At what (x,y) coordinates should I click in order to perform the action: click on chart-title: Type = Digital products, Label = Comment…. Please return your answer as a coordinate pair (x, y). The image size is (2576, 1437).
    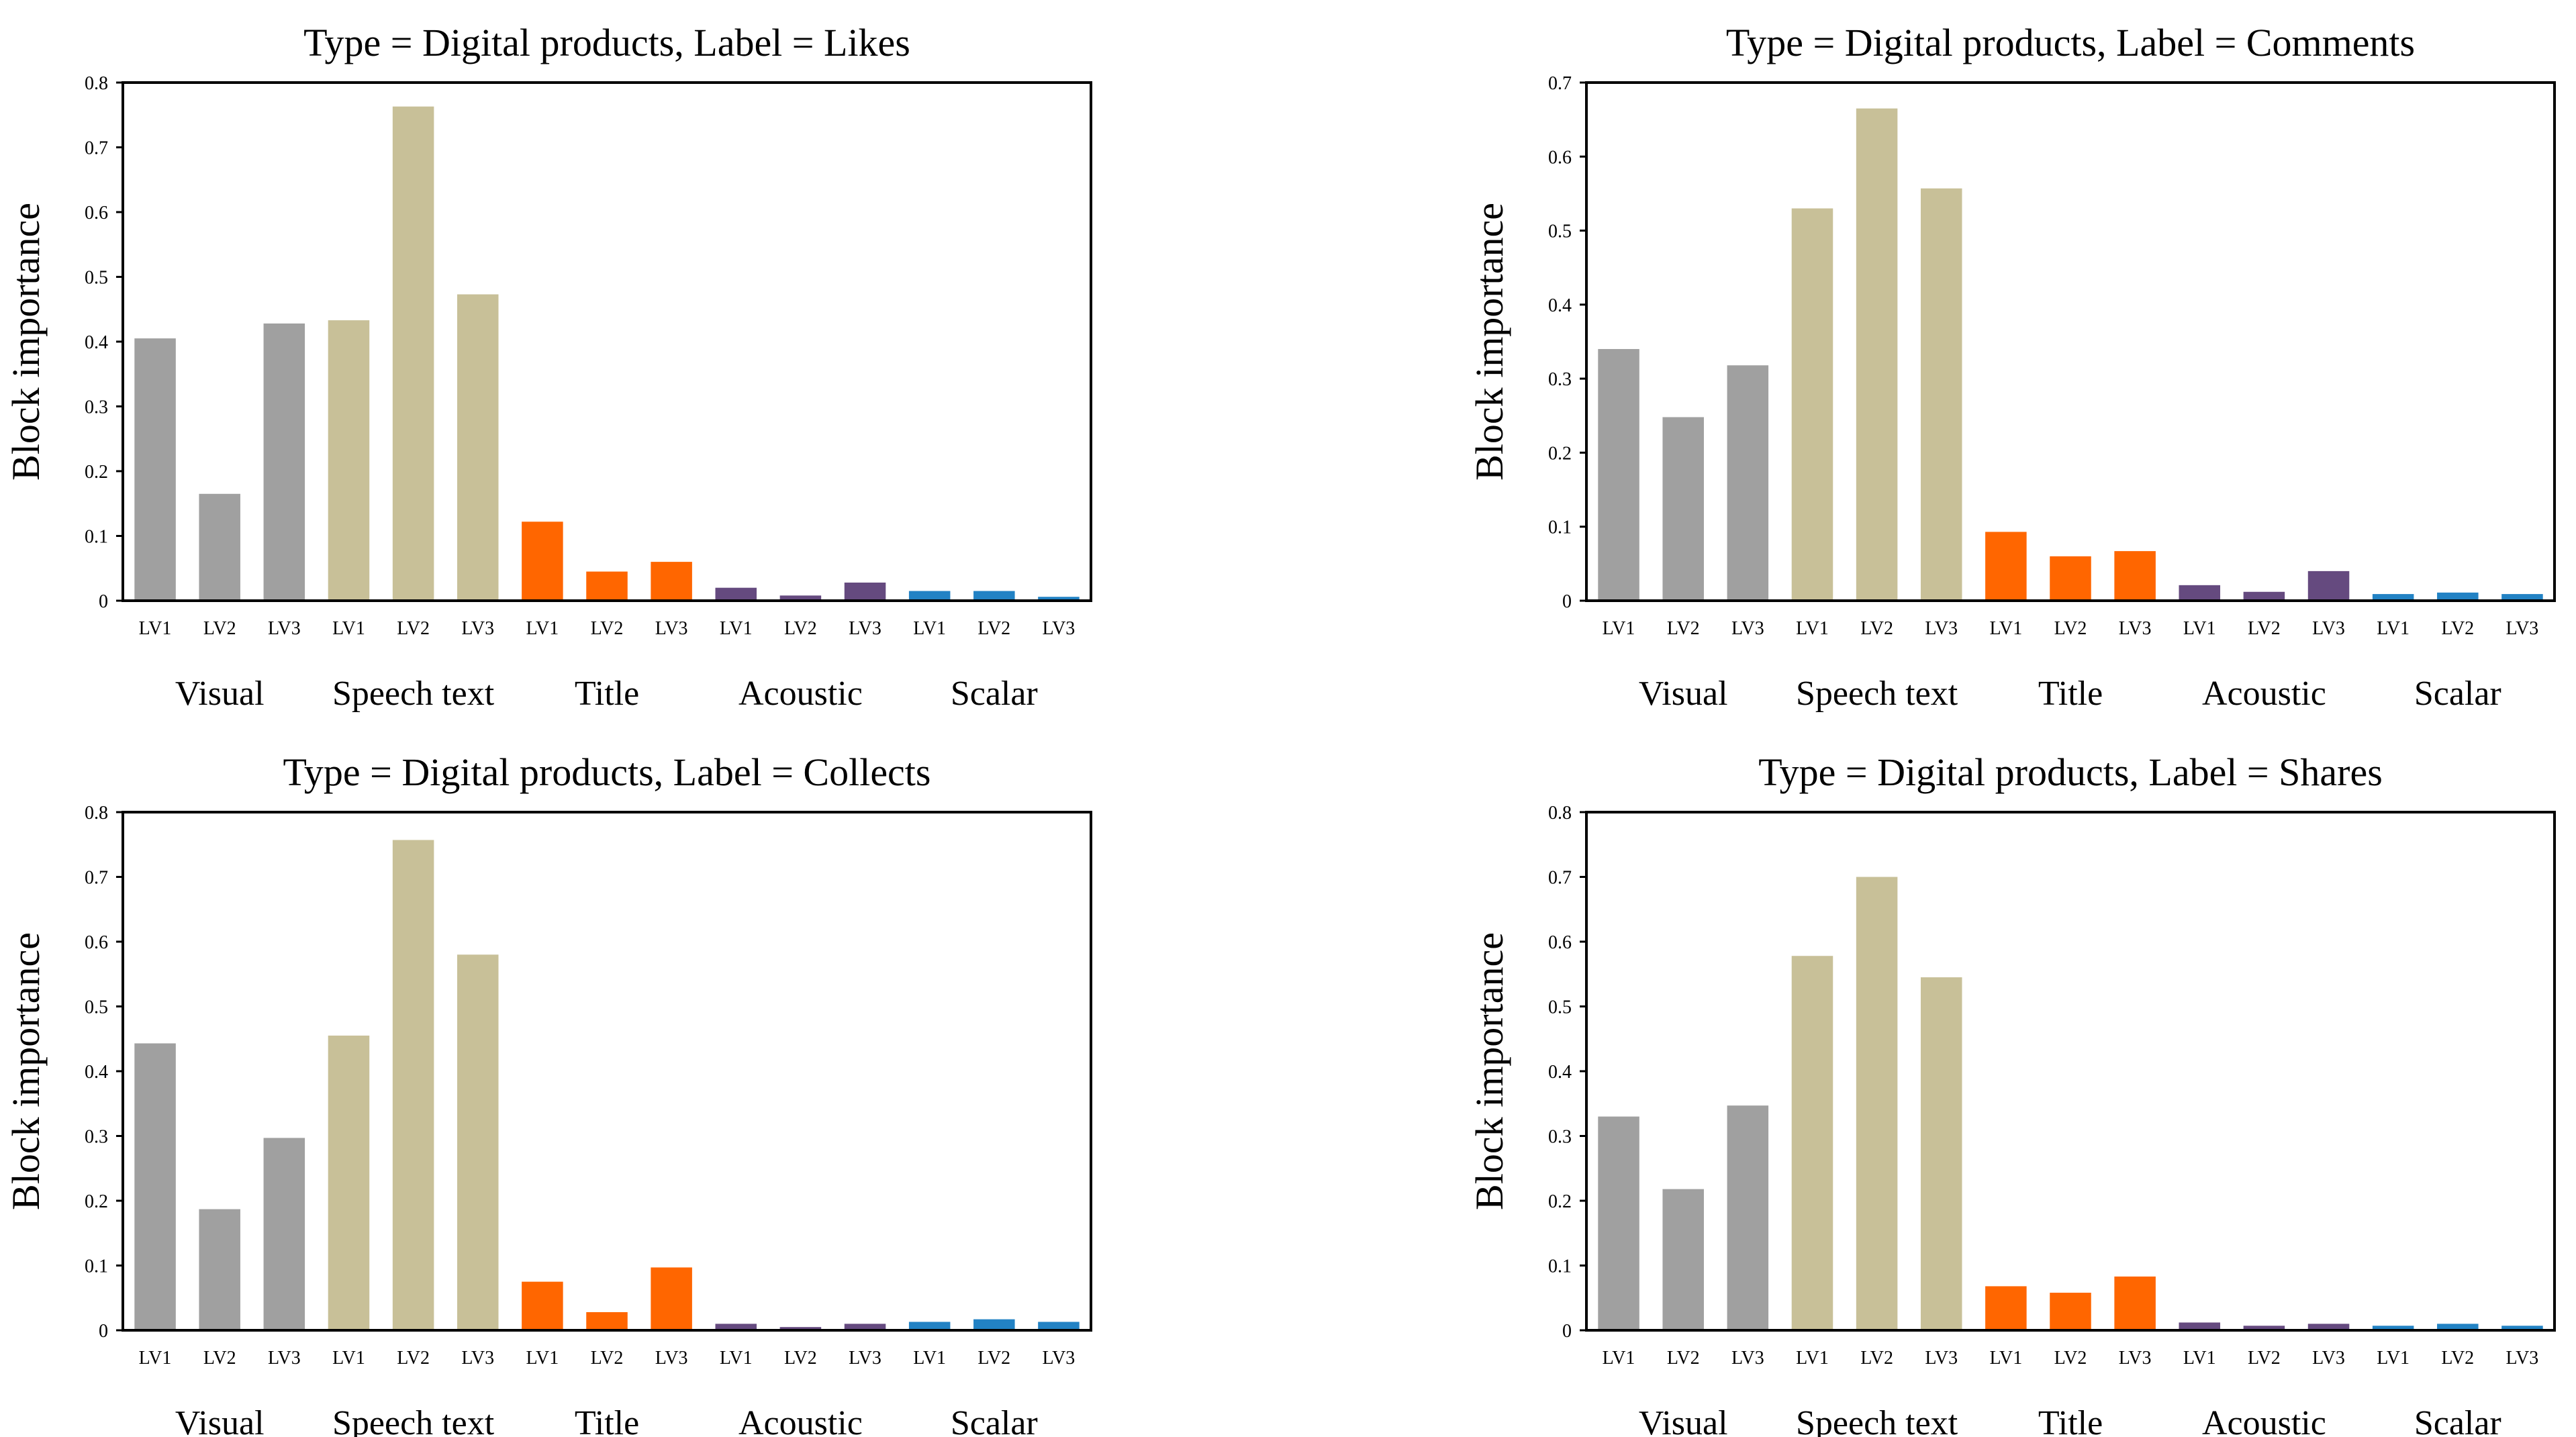
    Looking at the image, I should click on (2070, 42).